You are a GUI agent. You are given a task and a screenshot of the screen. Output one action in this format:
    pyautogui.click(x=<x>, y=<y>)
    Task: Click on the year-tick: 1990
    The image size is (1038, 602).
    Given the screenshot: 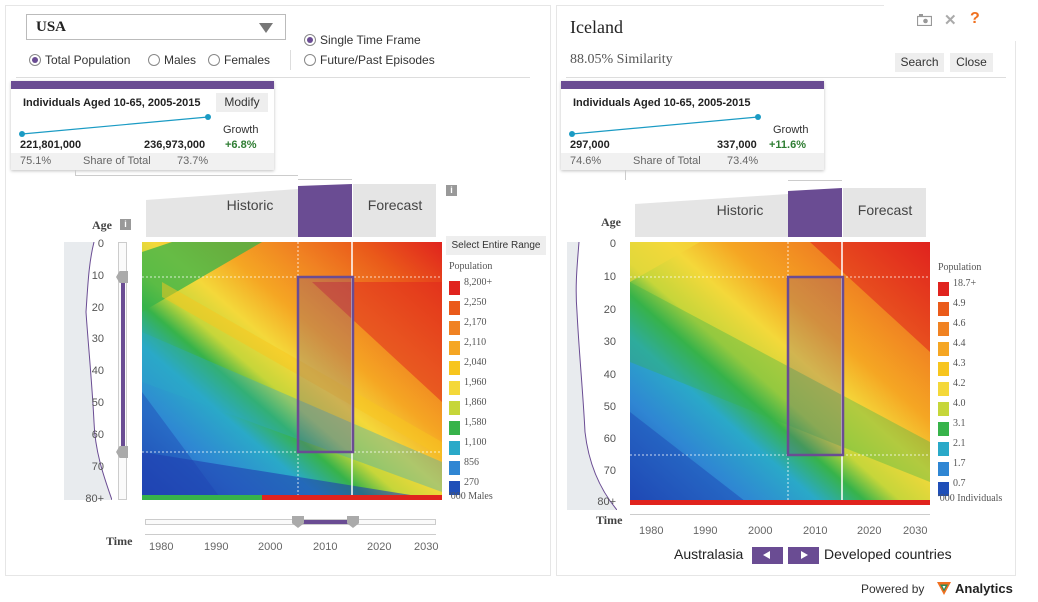 What is the action you would take?
    pyautogui.click(x=216, y=547)
    